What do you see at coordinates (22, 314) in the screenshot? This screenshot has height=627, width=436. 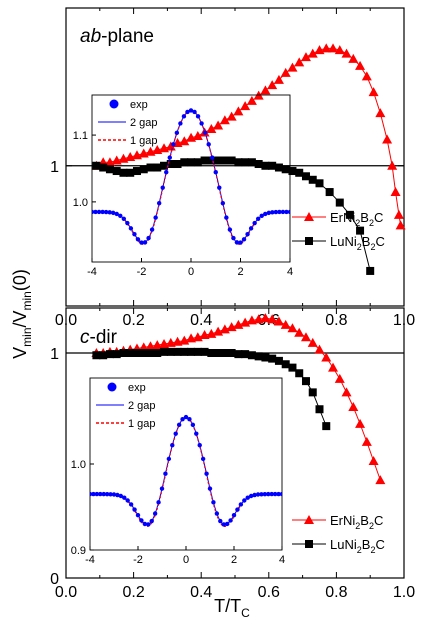 I see `y-axis-label: Vmin/Vmin(0)` at bounding box center [22, 314].